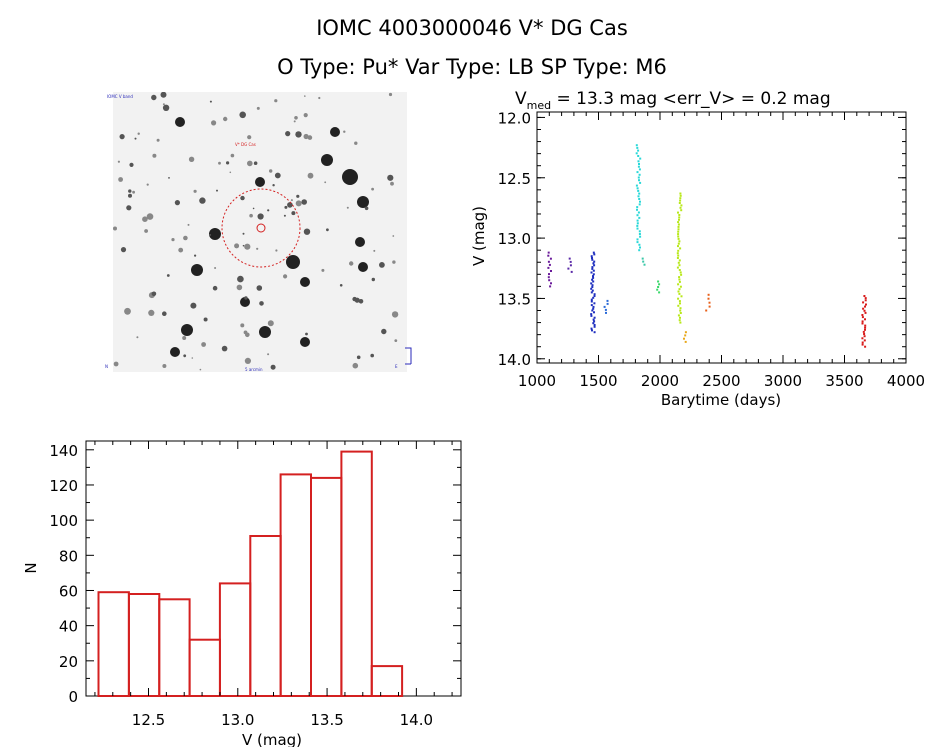 Image resolution: width=944 pixels, height=747 pixels. What do you see at coordinates (691, 99) in the screenshot?
I see `light-curve-title-rest: = 13.3 mag <err_V> = 0.2 mag` at bounding box center [691, 99].